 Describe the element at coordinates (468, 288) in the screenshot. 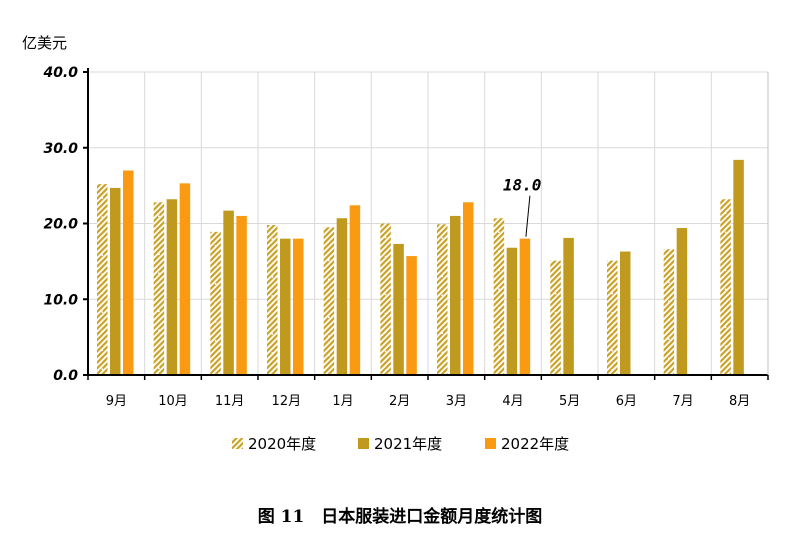

I see `bar-2022年度-3月` at that location.